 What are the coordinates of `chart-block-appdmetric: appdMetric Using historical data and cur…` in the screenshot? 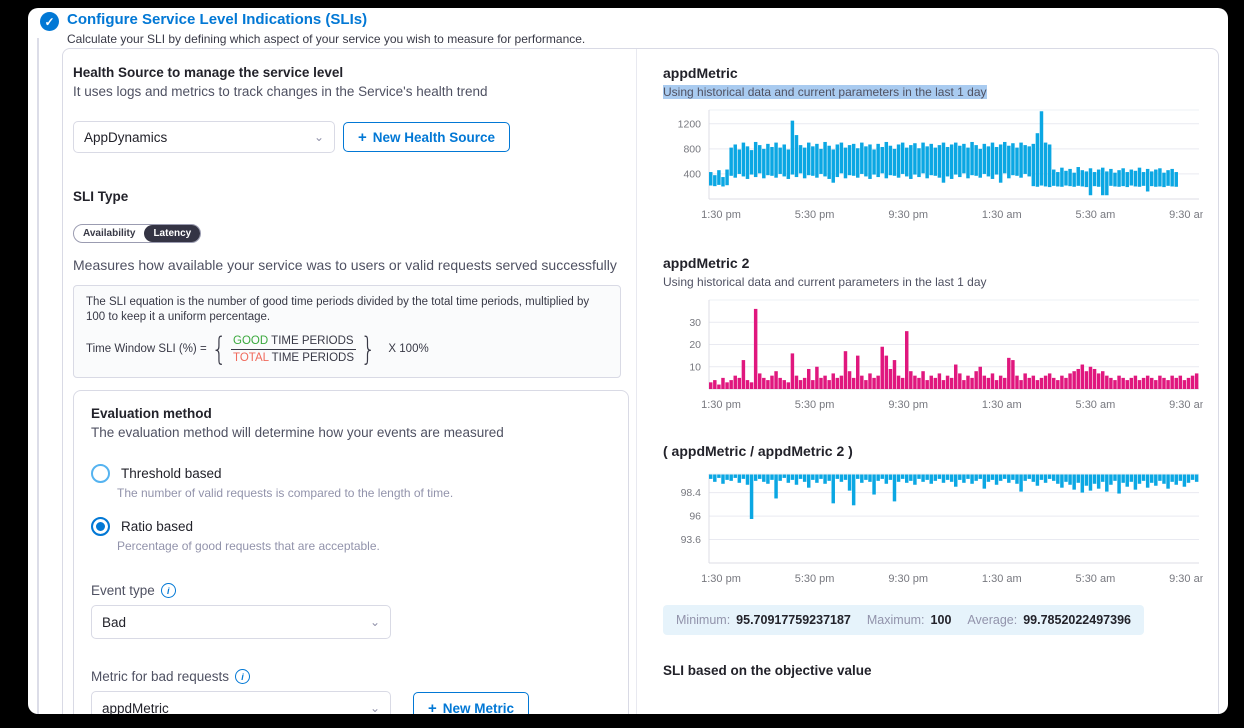 It's located at (935, 145).